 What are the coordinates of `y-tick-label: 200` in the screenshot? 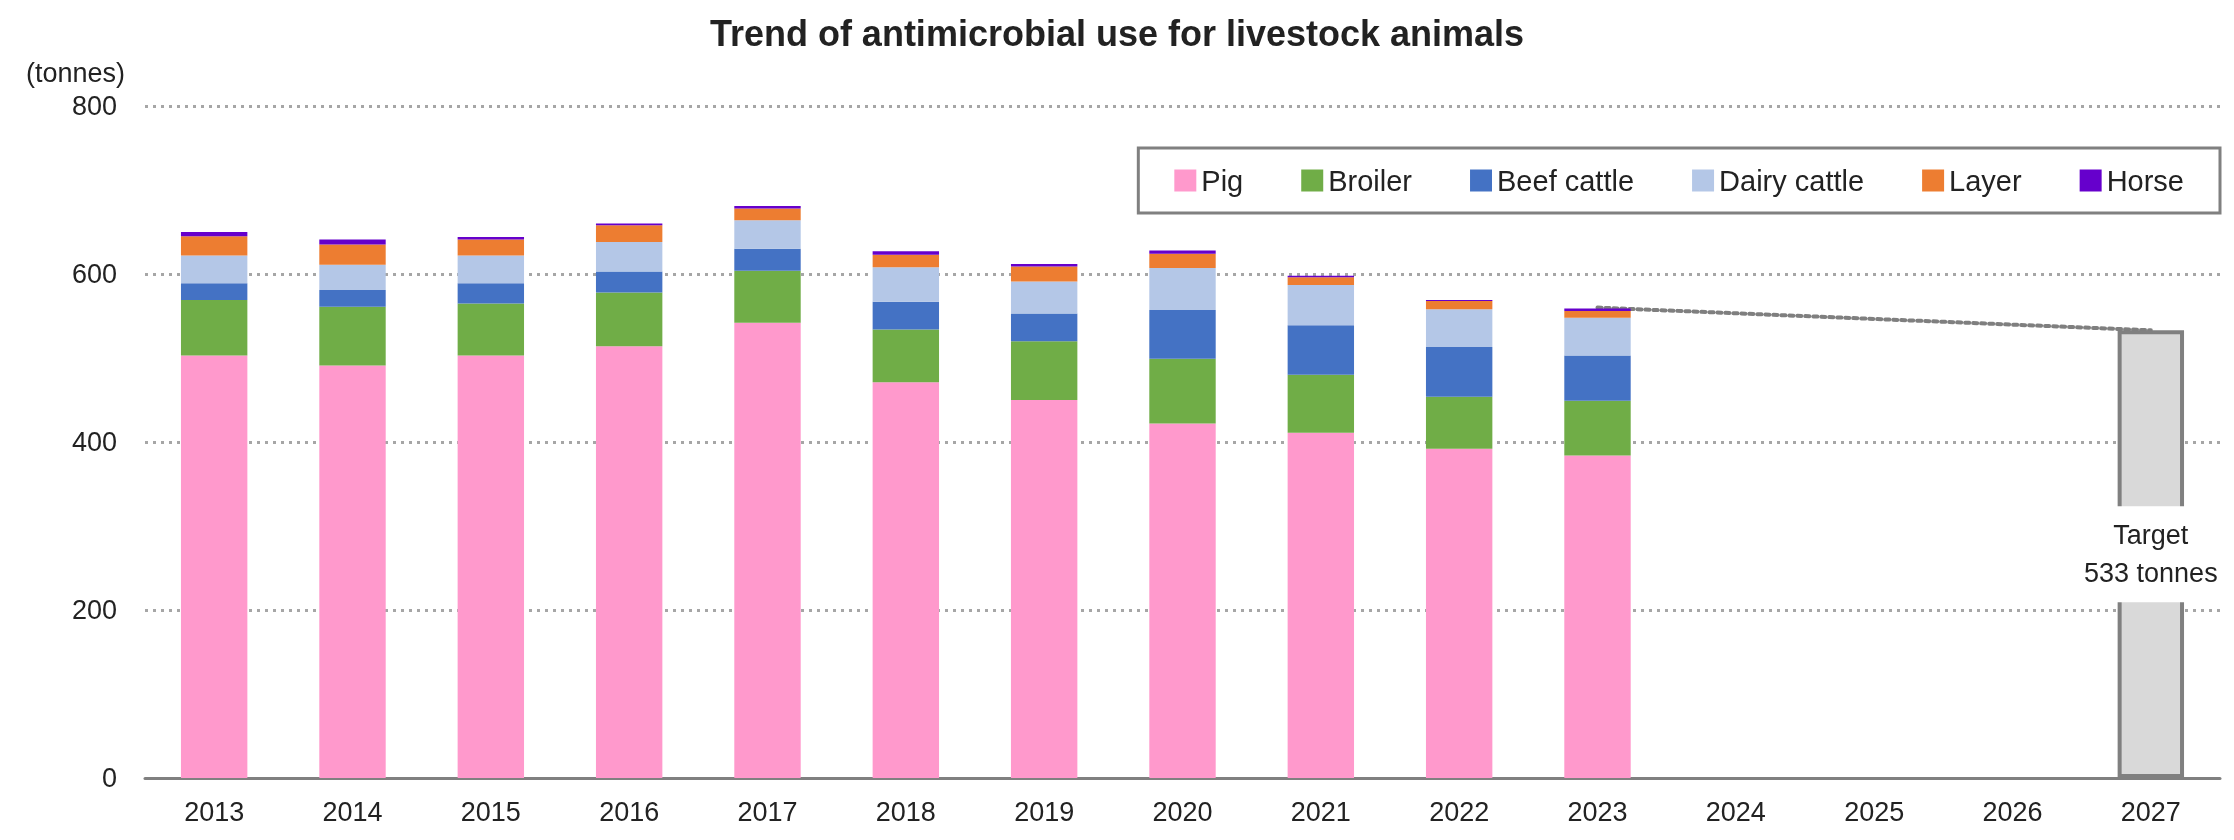 It's located at (94, 610).